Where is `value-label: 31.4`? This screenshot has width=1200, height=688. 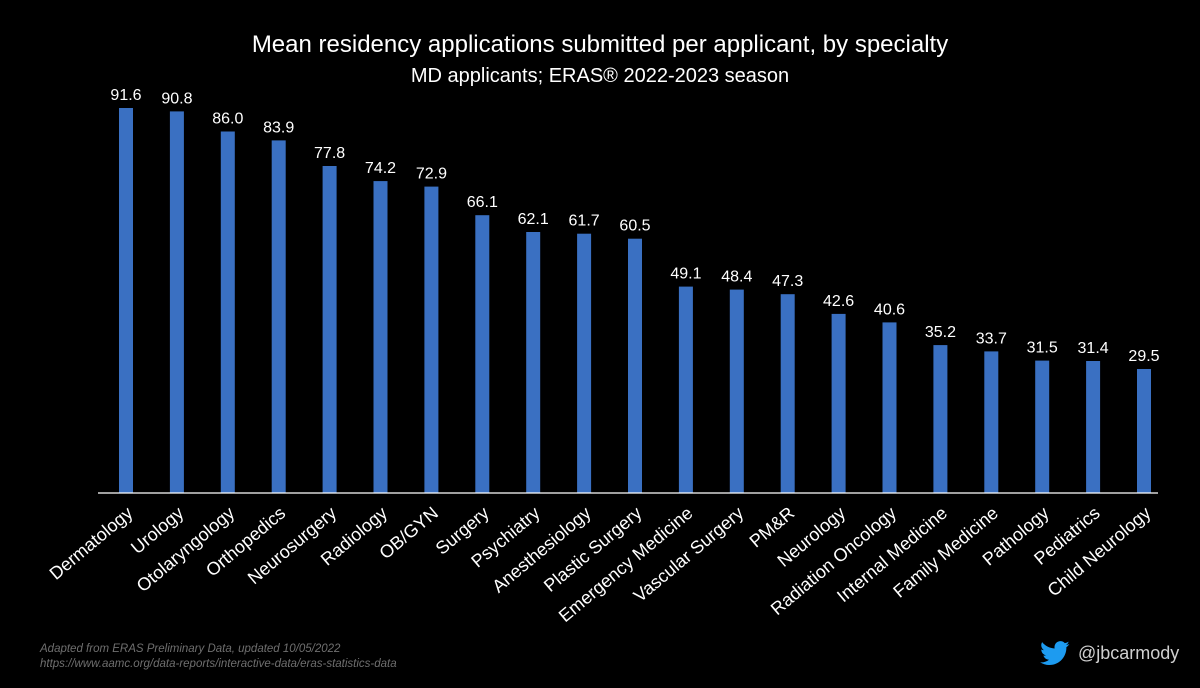
value-label: 31.4 is located at coordinates (1093, 348).